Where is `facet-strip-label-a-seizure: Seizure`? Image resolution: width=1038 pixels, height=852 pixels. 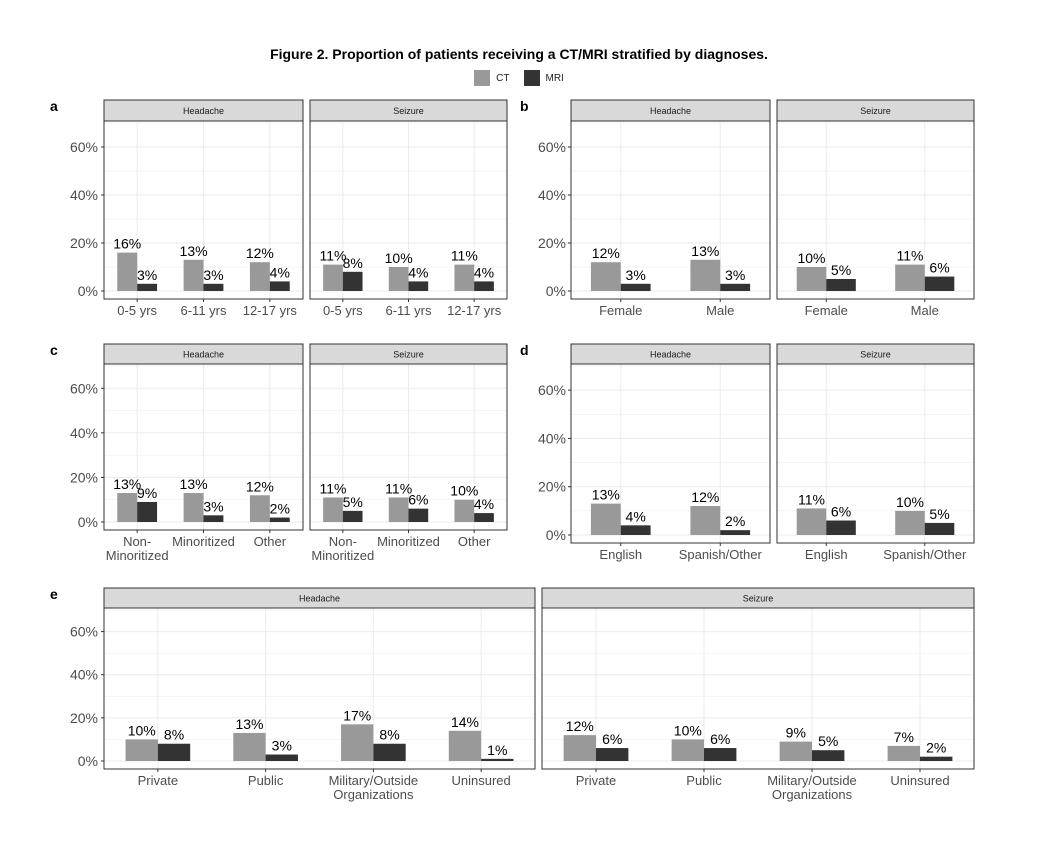 facet-strip-label-a-seizure: Seizure is located at coordinates (408, 111).